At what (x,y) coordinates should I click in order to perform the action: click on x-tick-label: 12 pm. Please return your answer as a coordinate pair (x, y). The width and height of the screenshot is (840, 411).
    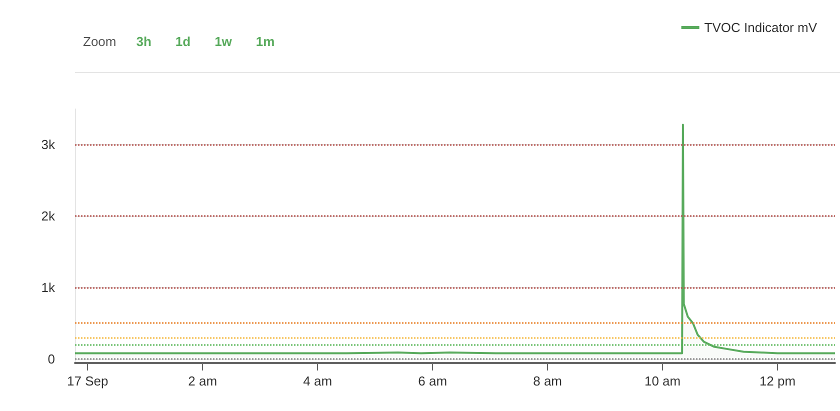
    Looking at the image, I should click on (777, 381).